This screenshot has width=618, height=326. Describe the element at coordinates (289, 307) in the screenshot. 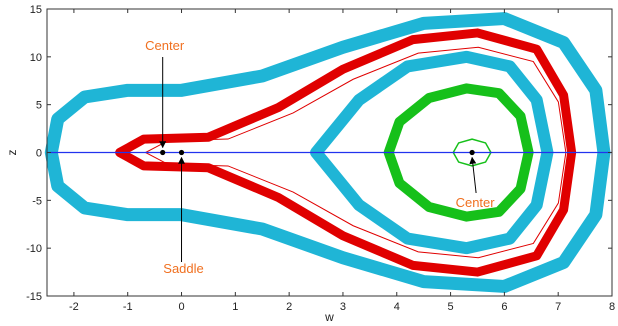

I see `x-tick-label: 2` at that location.